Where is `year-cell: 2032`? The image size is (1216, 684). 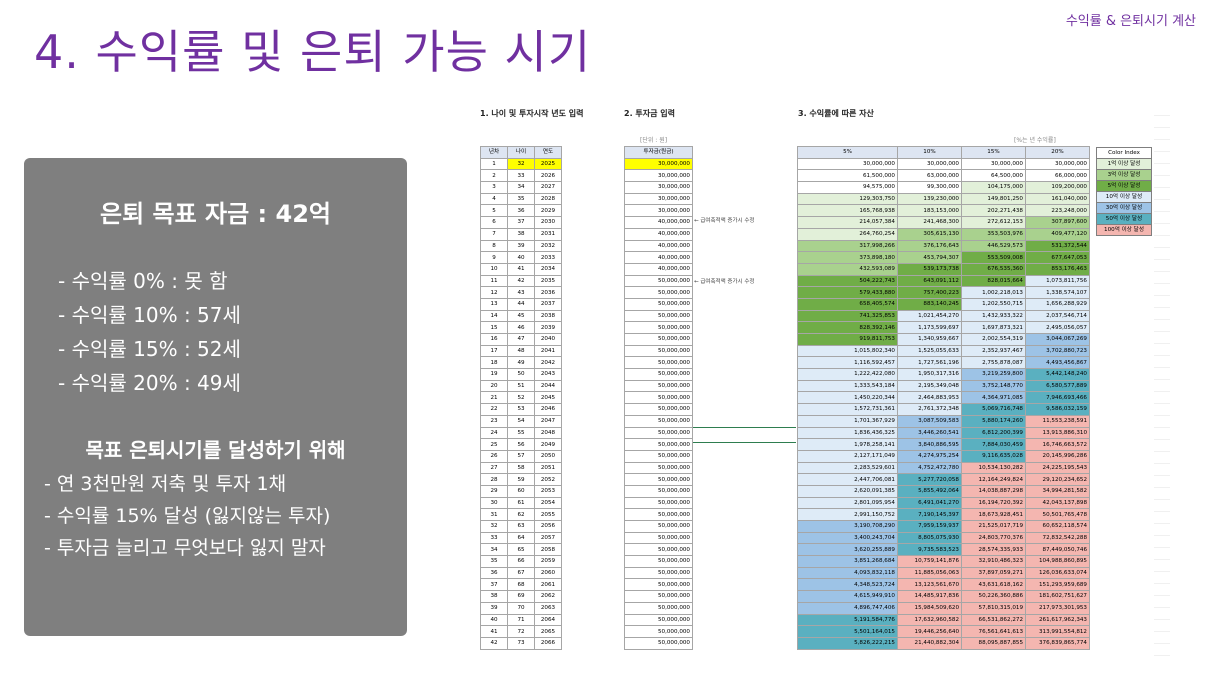 year-cell: 2032 is located at coordinates (548, 246).